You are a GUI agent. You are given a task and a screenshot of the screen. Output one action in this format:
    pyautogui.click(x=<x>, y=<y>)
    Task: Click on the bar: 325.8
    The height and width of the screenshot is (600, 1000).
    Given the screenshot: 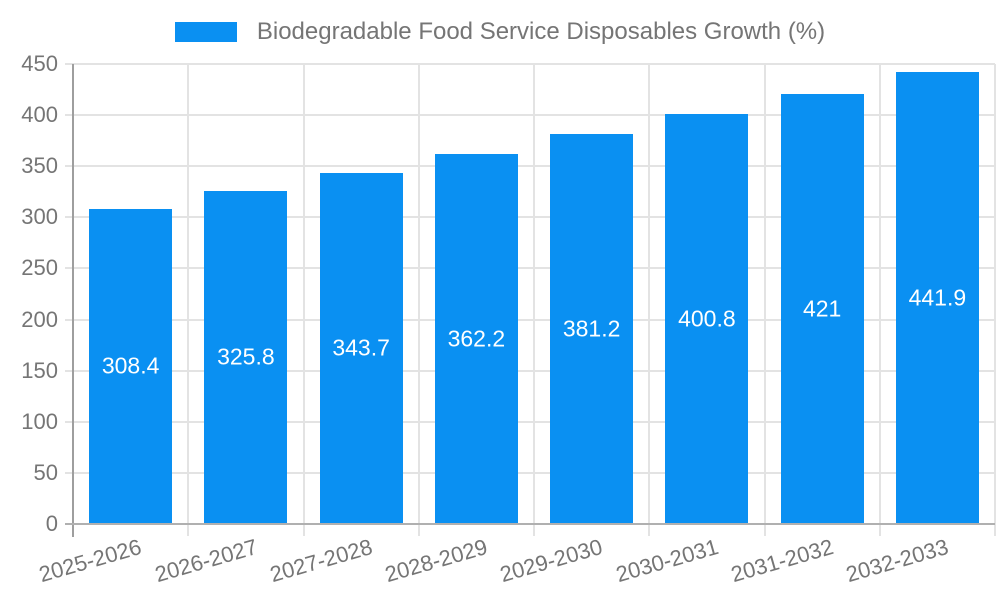 What is the action you would take?
    pyautogui.click(x=246, y=357)
    